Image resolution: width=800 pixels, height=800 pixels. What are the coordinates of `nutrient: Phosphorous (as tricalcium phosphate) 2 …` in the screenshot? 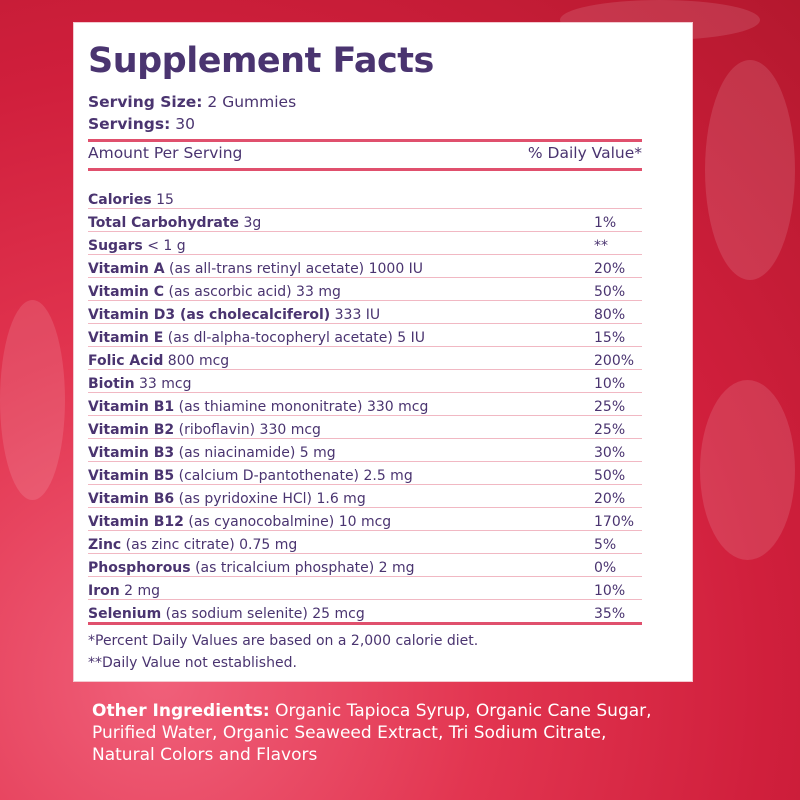 It's located at (251, 568).